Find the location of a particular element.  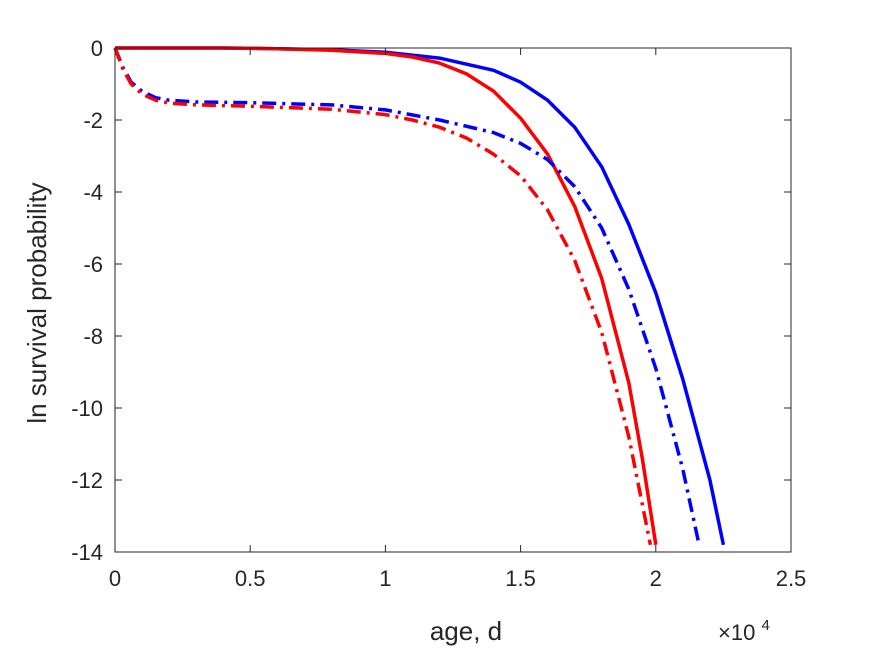

x-tick-label: 1.5 is located at coordinates (520, 578).